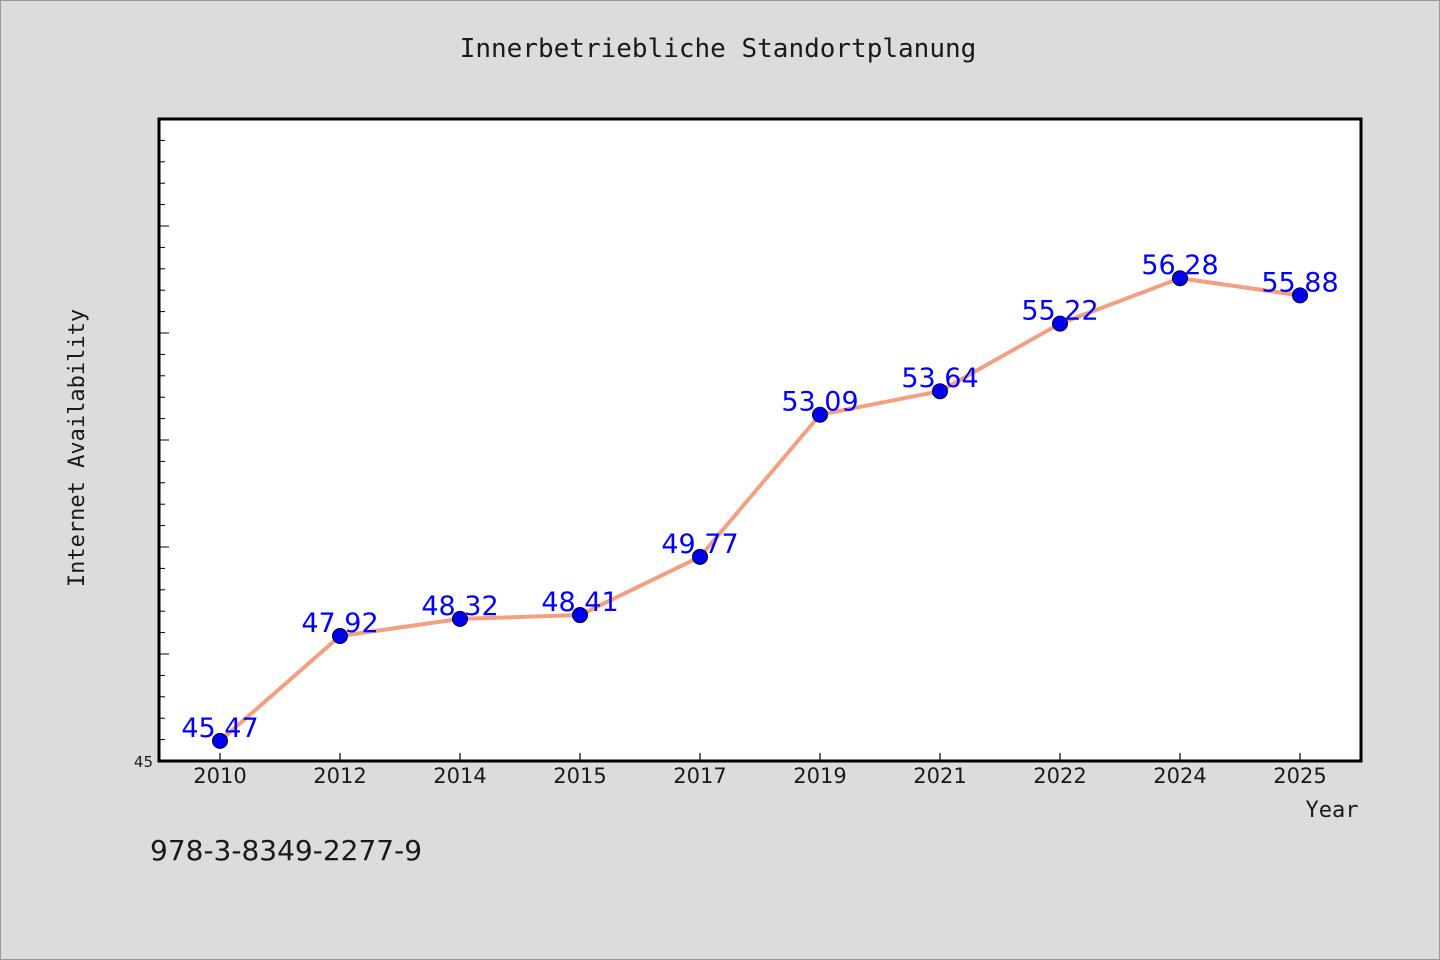  I want to click on data-label: 49.77, so click(699, 544).